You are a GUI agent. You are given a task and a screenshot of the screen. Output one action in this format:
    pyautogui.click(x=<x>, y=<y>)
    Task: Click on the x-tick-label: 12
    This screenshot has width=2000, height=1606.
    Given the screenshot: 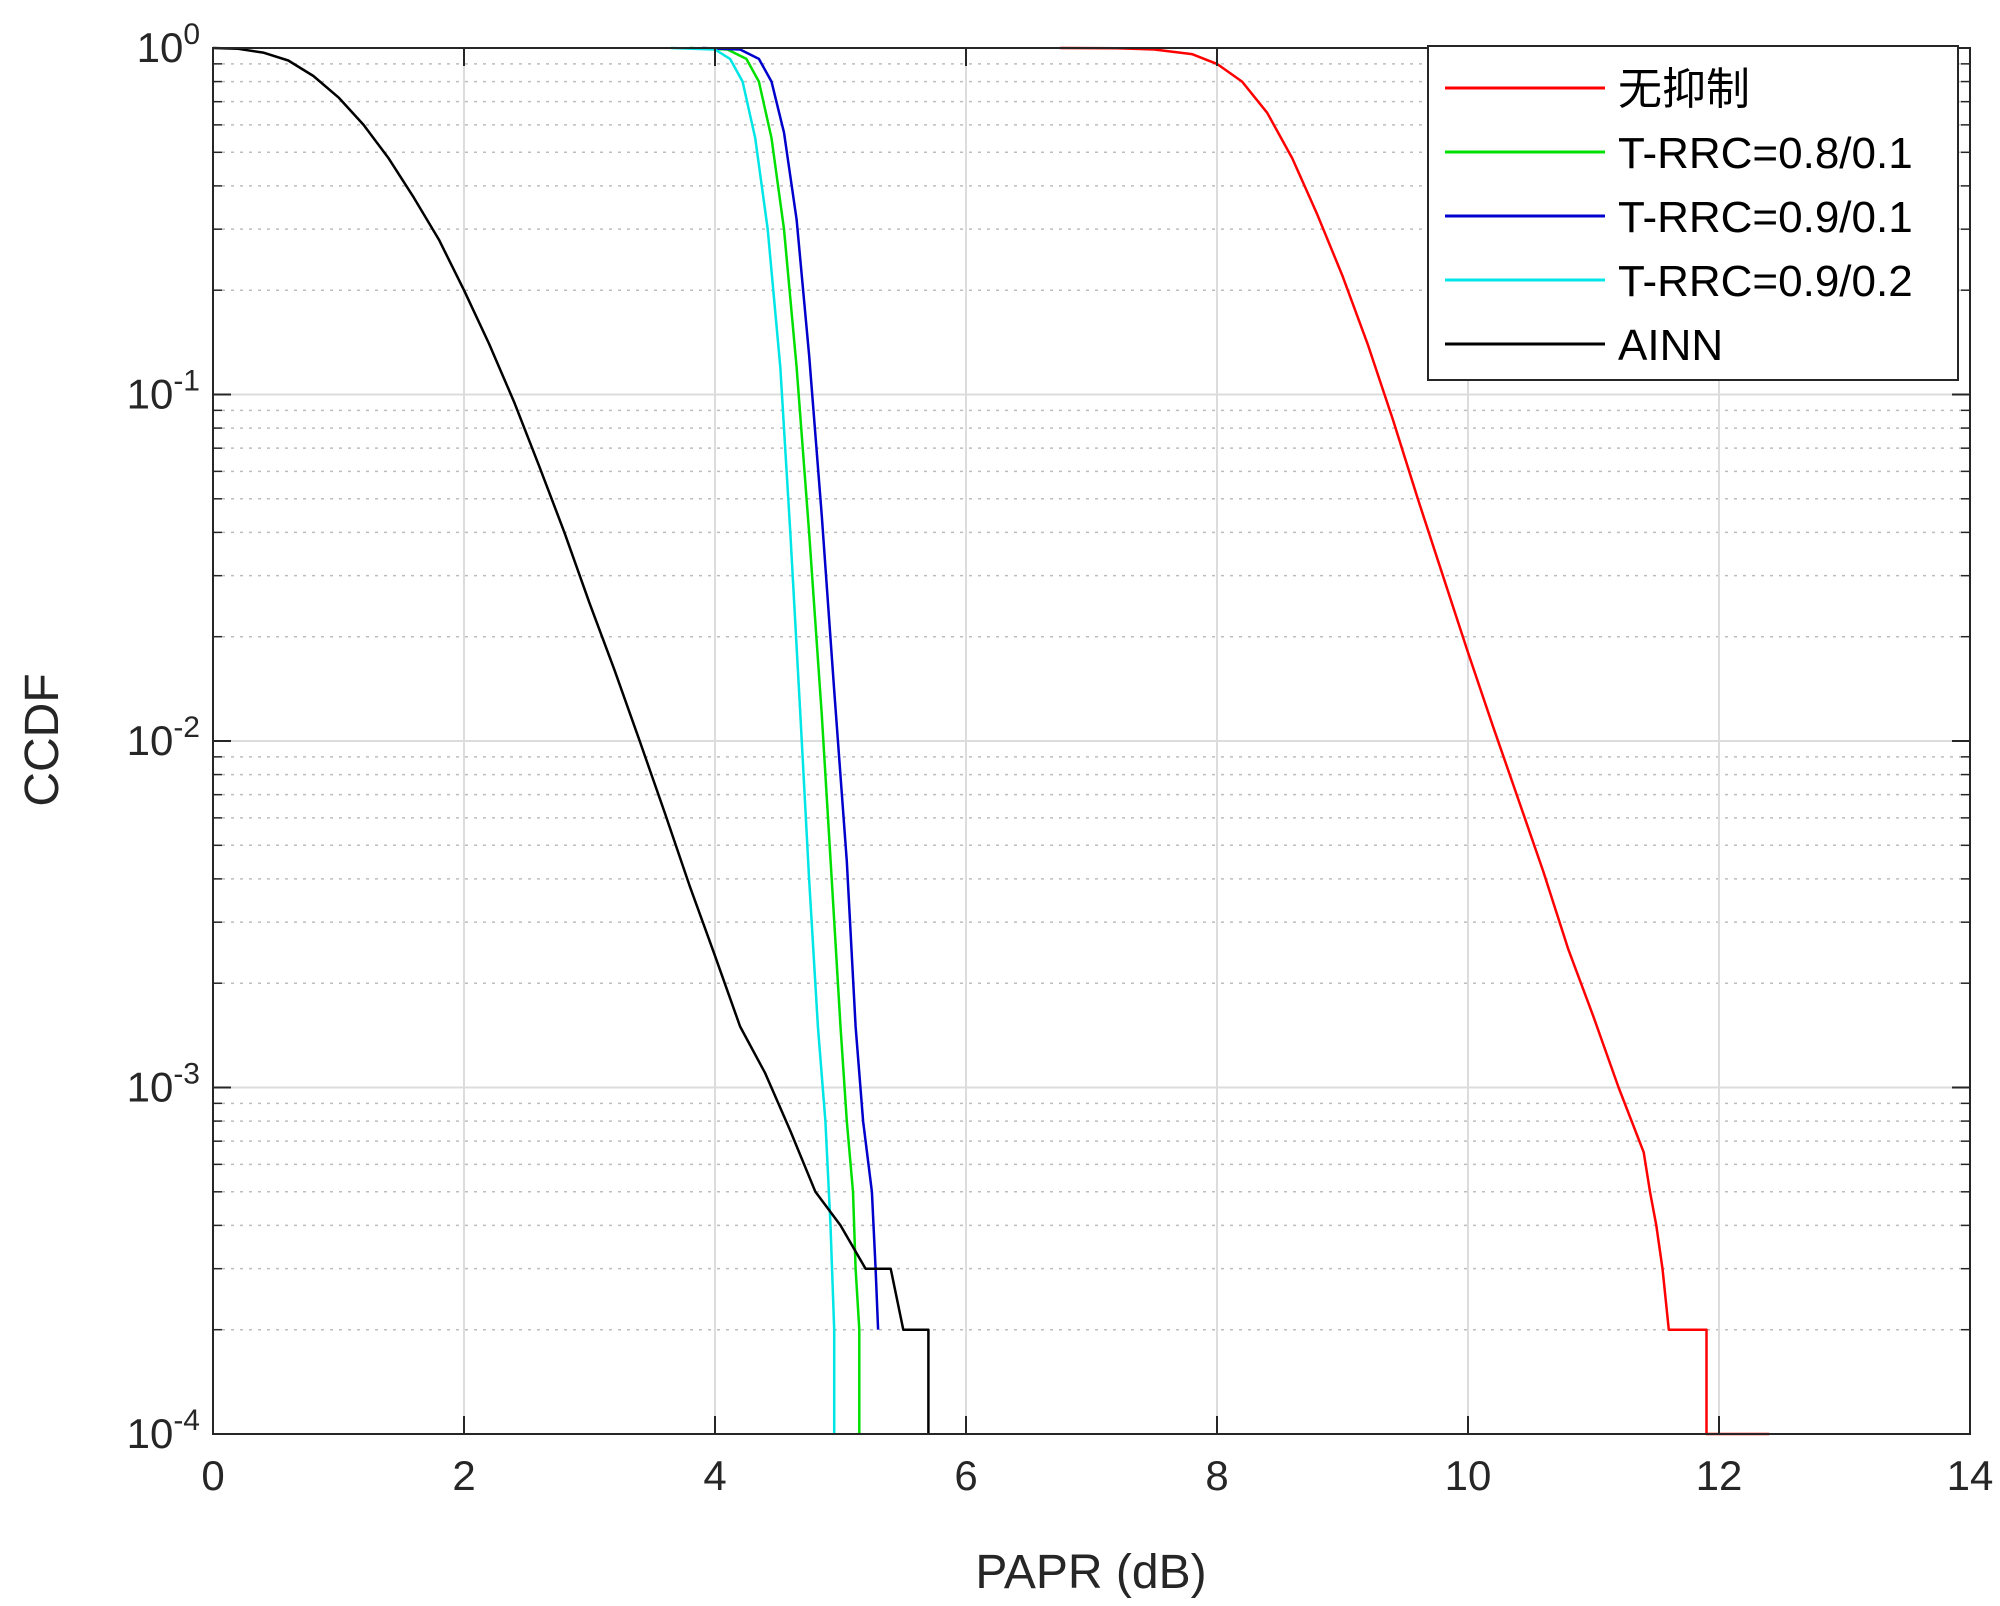 What is the action you would take?
    pyautogui.click(x=1719, y=1475)
    